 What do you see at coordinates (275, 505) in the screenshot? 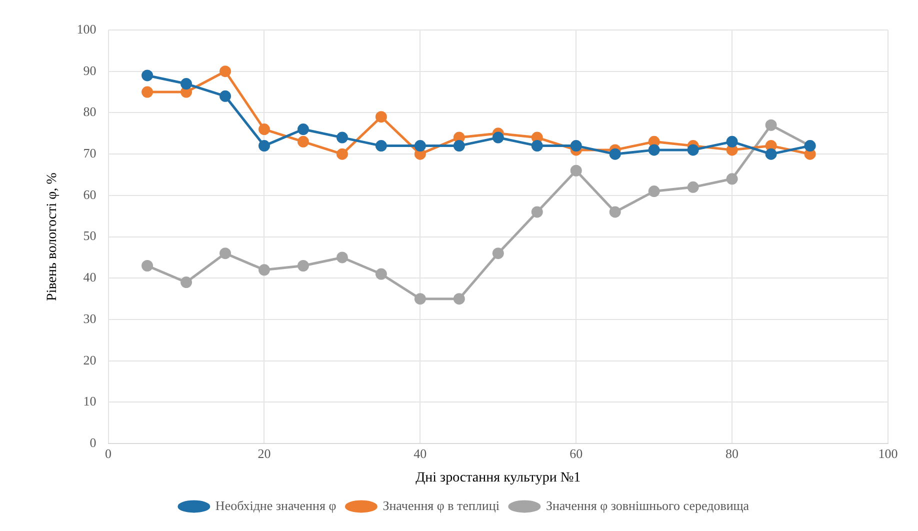
I see `legend-label: Необхідне значення φ` at bounding box center [275, 505].